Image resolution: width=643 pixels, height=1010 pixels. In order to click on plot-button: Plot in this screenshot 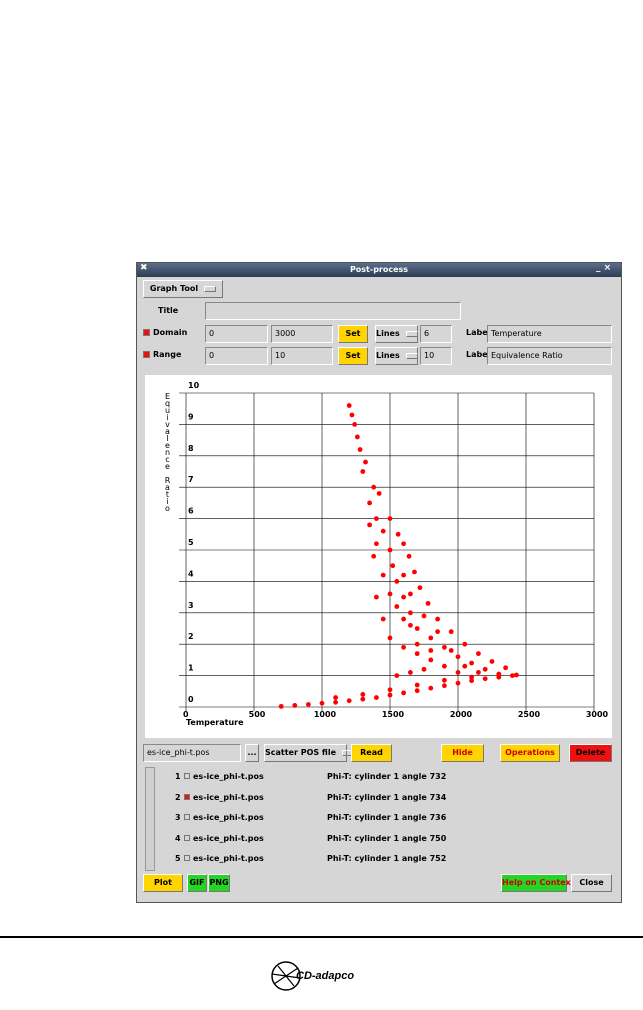, I will do `click(163, 883)`.